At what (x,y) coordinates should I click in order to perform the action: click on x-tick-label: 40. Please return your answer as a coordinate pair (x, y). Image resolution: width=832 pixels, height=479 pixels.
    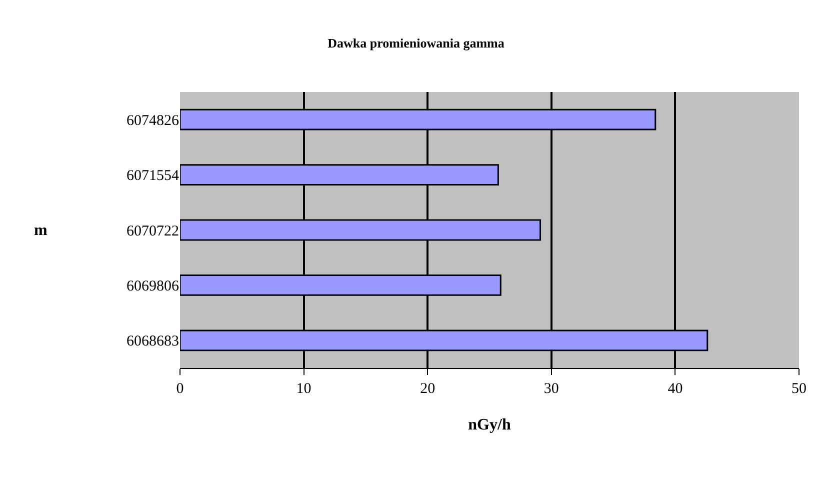
    Looking at the image, I should click on (675, 389).